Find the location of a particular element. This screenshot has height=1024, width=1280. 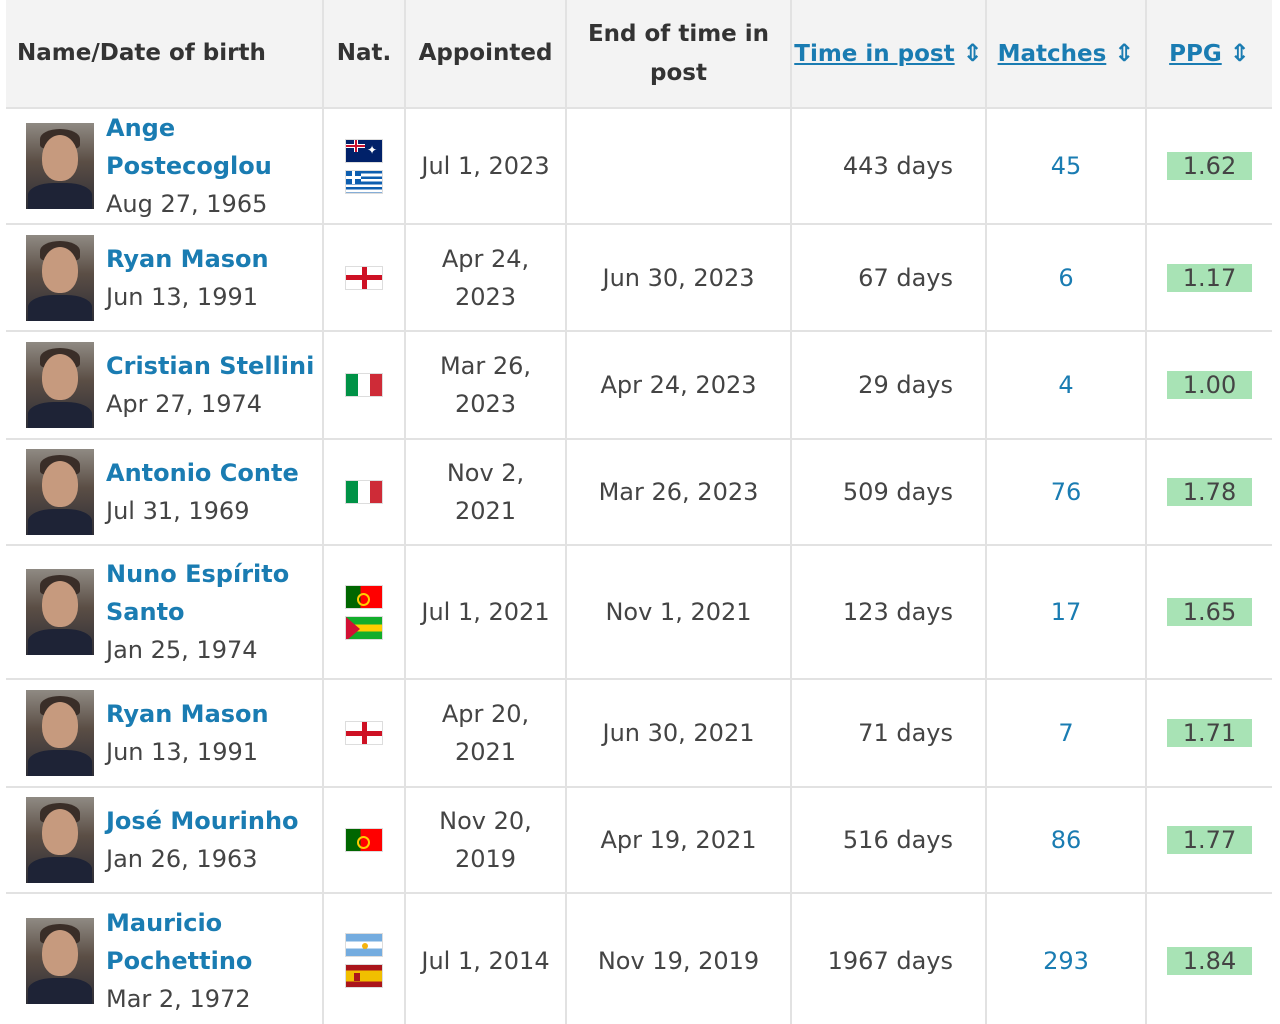

time-in-post: 29 days is located at coordinates (889, 385).